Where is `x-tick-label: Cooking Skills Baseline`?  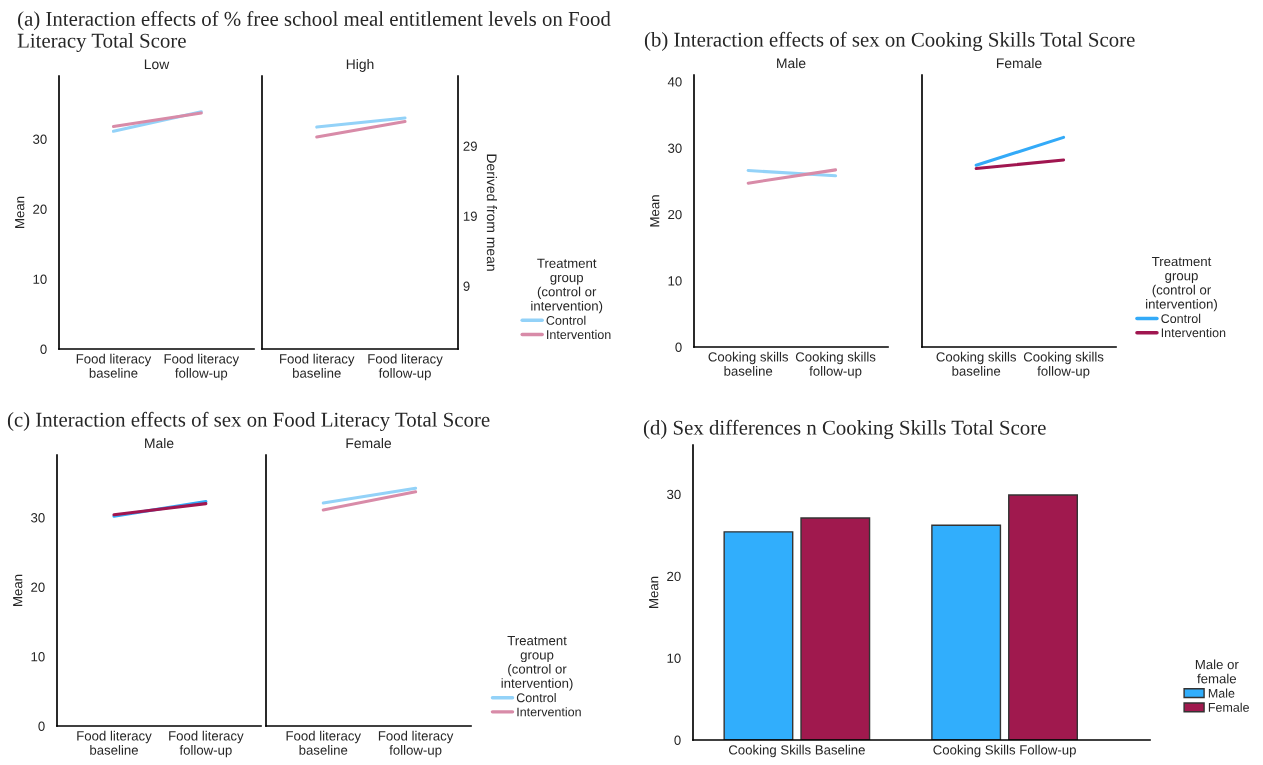 x-tick-label: Cooking Skills Baseline is located at coordinates (796, 751).